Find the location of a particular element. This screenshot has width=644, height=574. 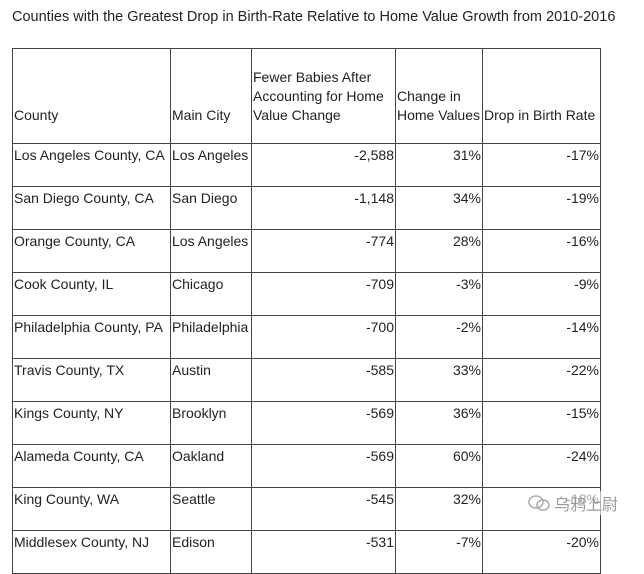

table-cell: -545 is located at coordinates (323, 509).